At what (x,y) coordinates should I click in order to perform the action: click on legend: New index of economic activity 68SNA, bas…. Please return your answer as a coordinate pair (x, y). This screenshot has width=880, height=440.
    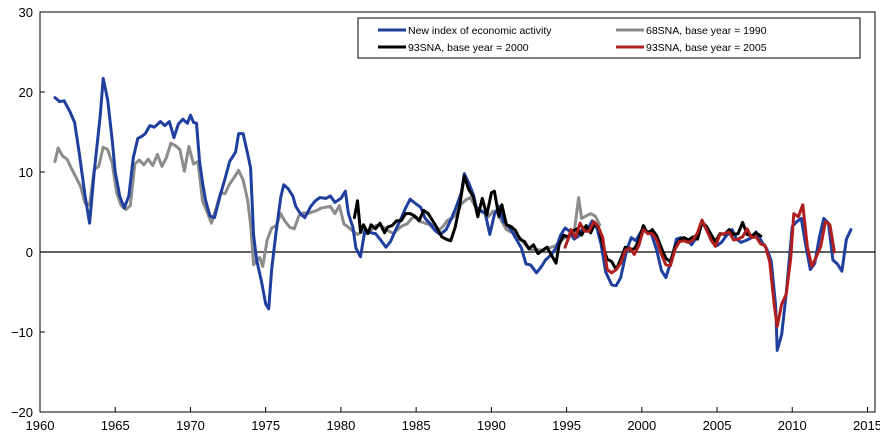
    Looking at the image, I should click on (609, 38).